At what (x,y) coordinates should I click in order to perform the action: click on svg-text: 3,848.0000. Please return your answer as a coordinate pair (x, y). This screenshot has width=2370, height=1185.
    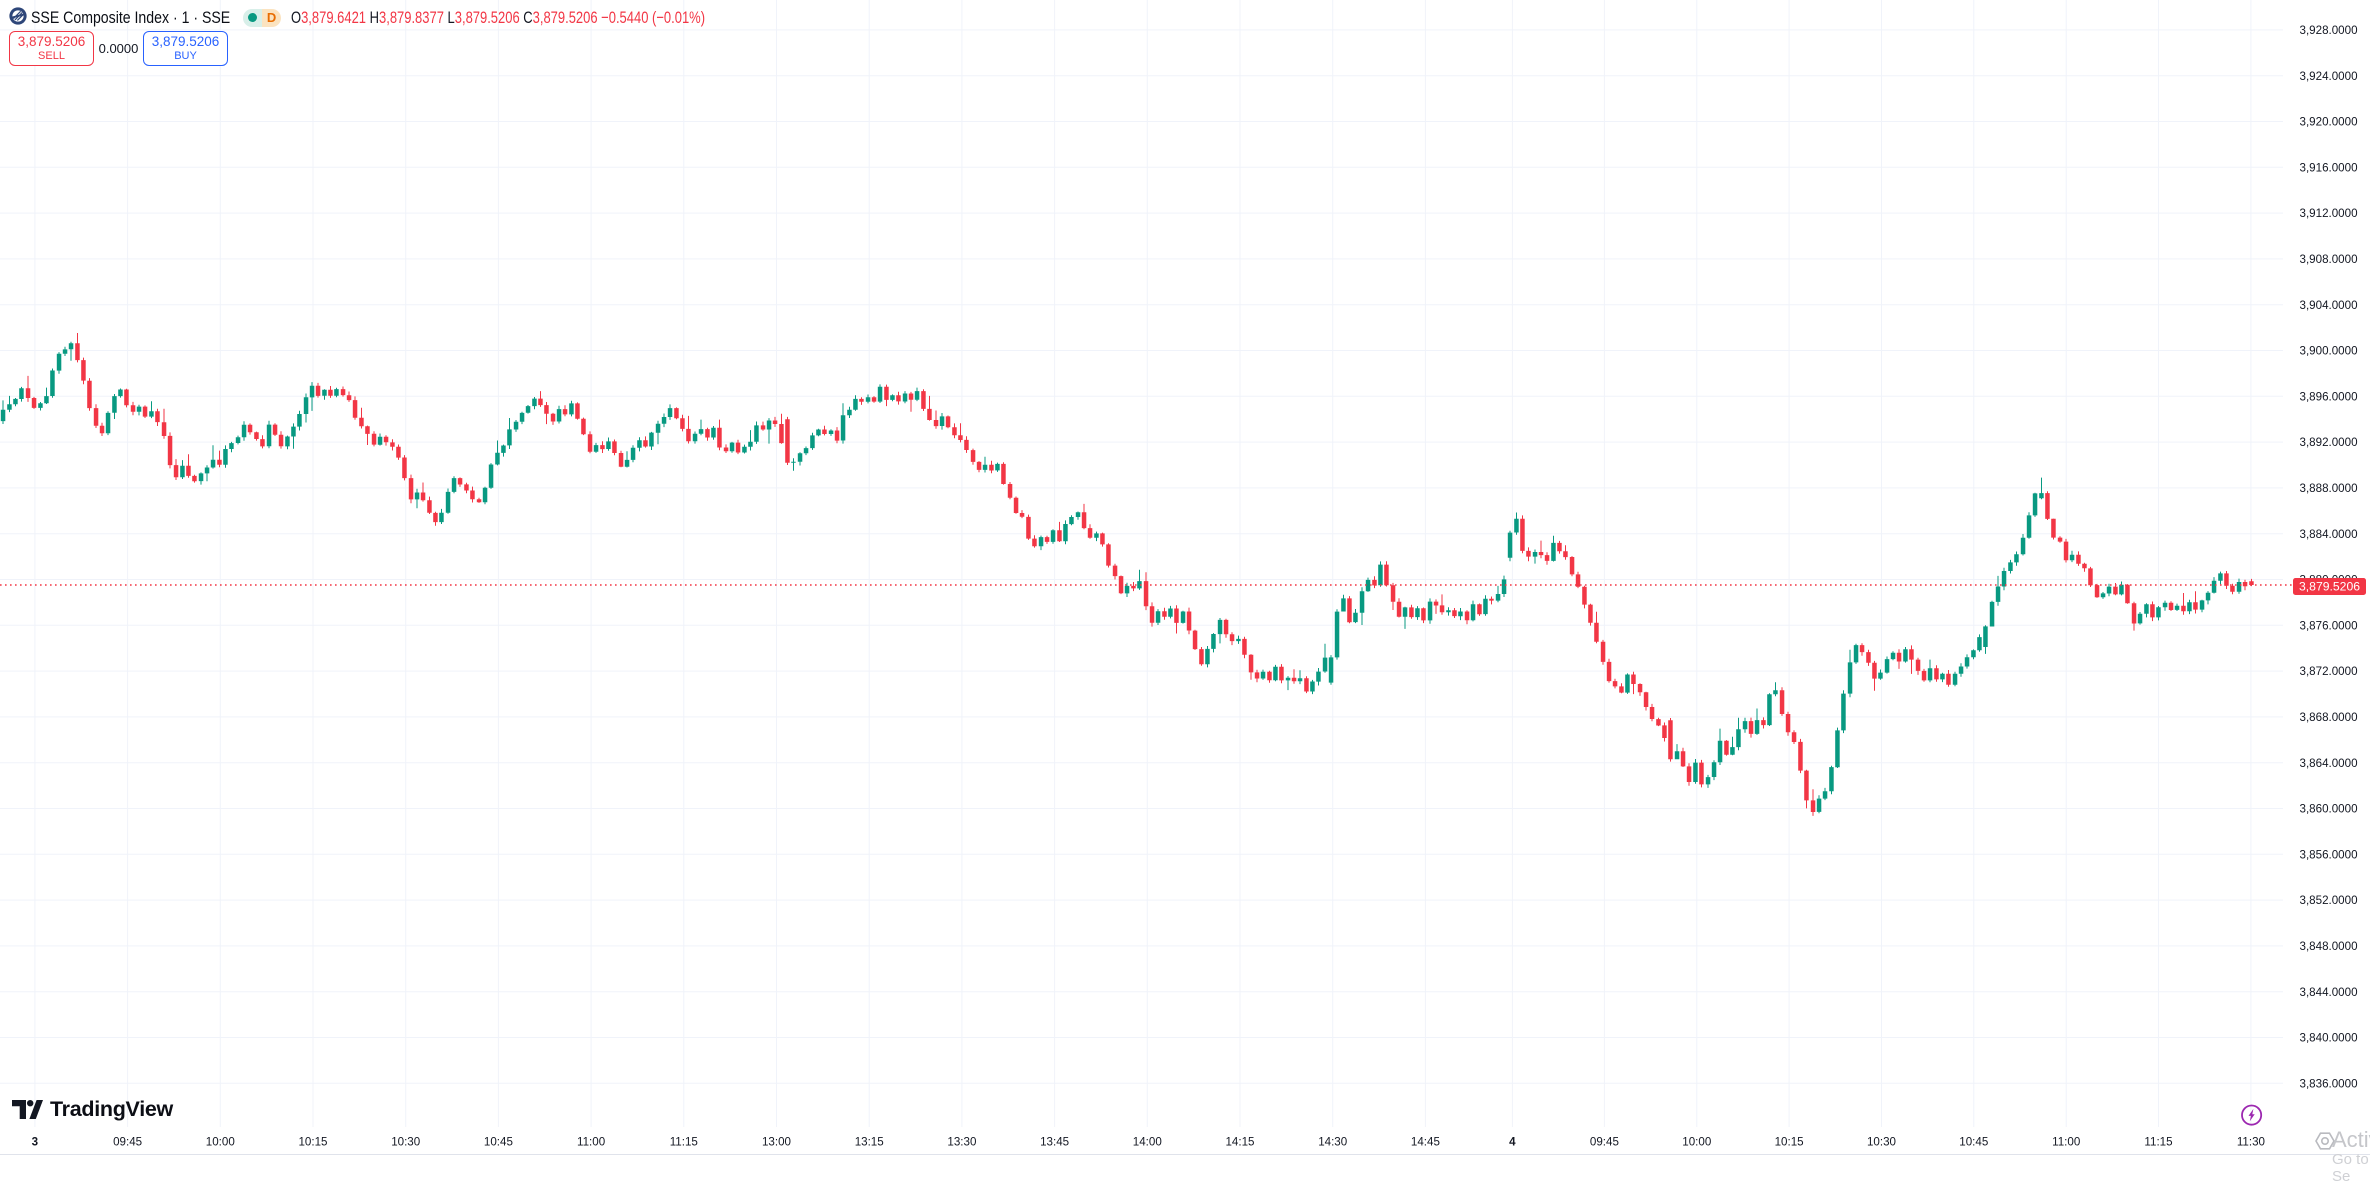
    Looking at the image, I should click on (2329, 946).